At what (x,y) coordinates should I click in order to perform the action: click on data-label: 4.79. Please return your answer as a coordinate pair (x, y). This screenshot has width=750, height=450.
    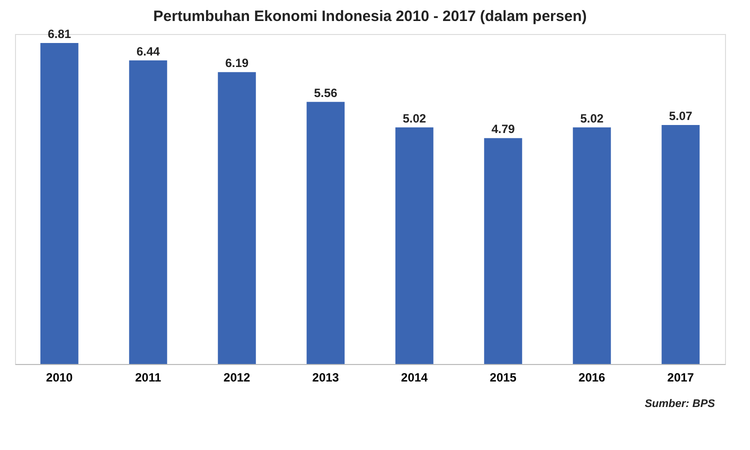
    Looking at the image, I should click on (503, 129).